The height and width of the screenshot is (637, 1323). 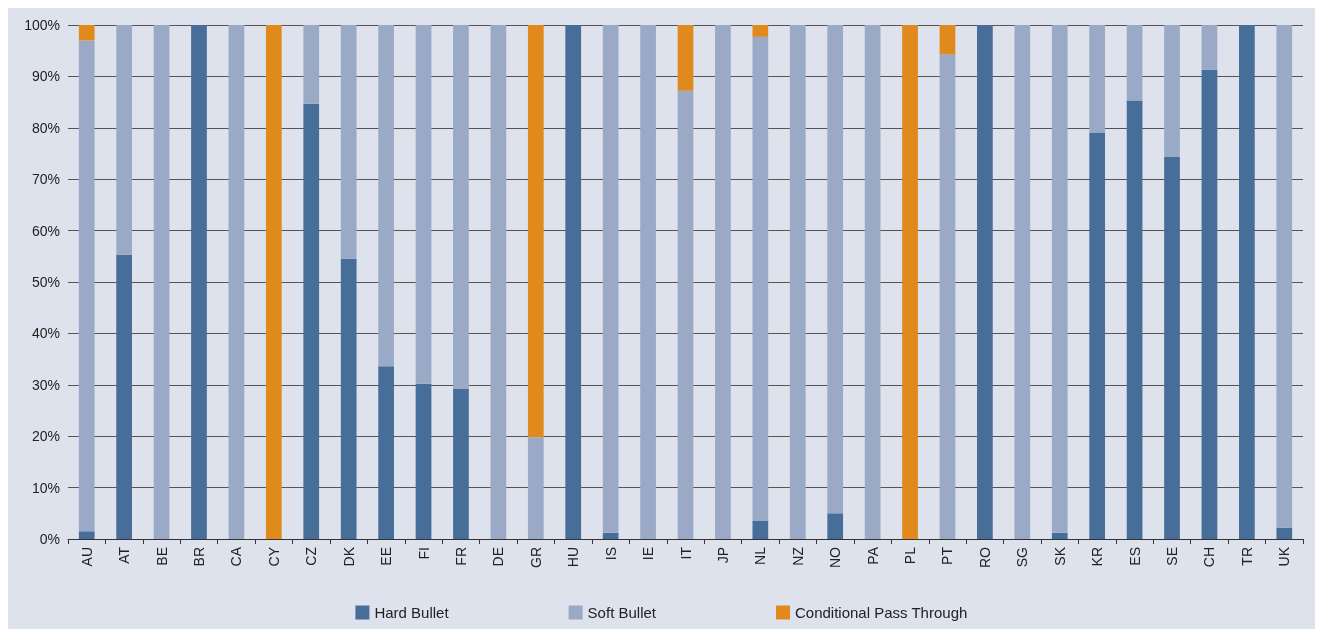 I want to click on x-tick-label: AU, so click(x=86, y=557).